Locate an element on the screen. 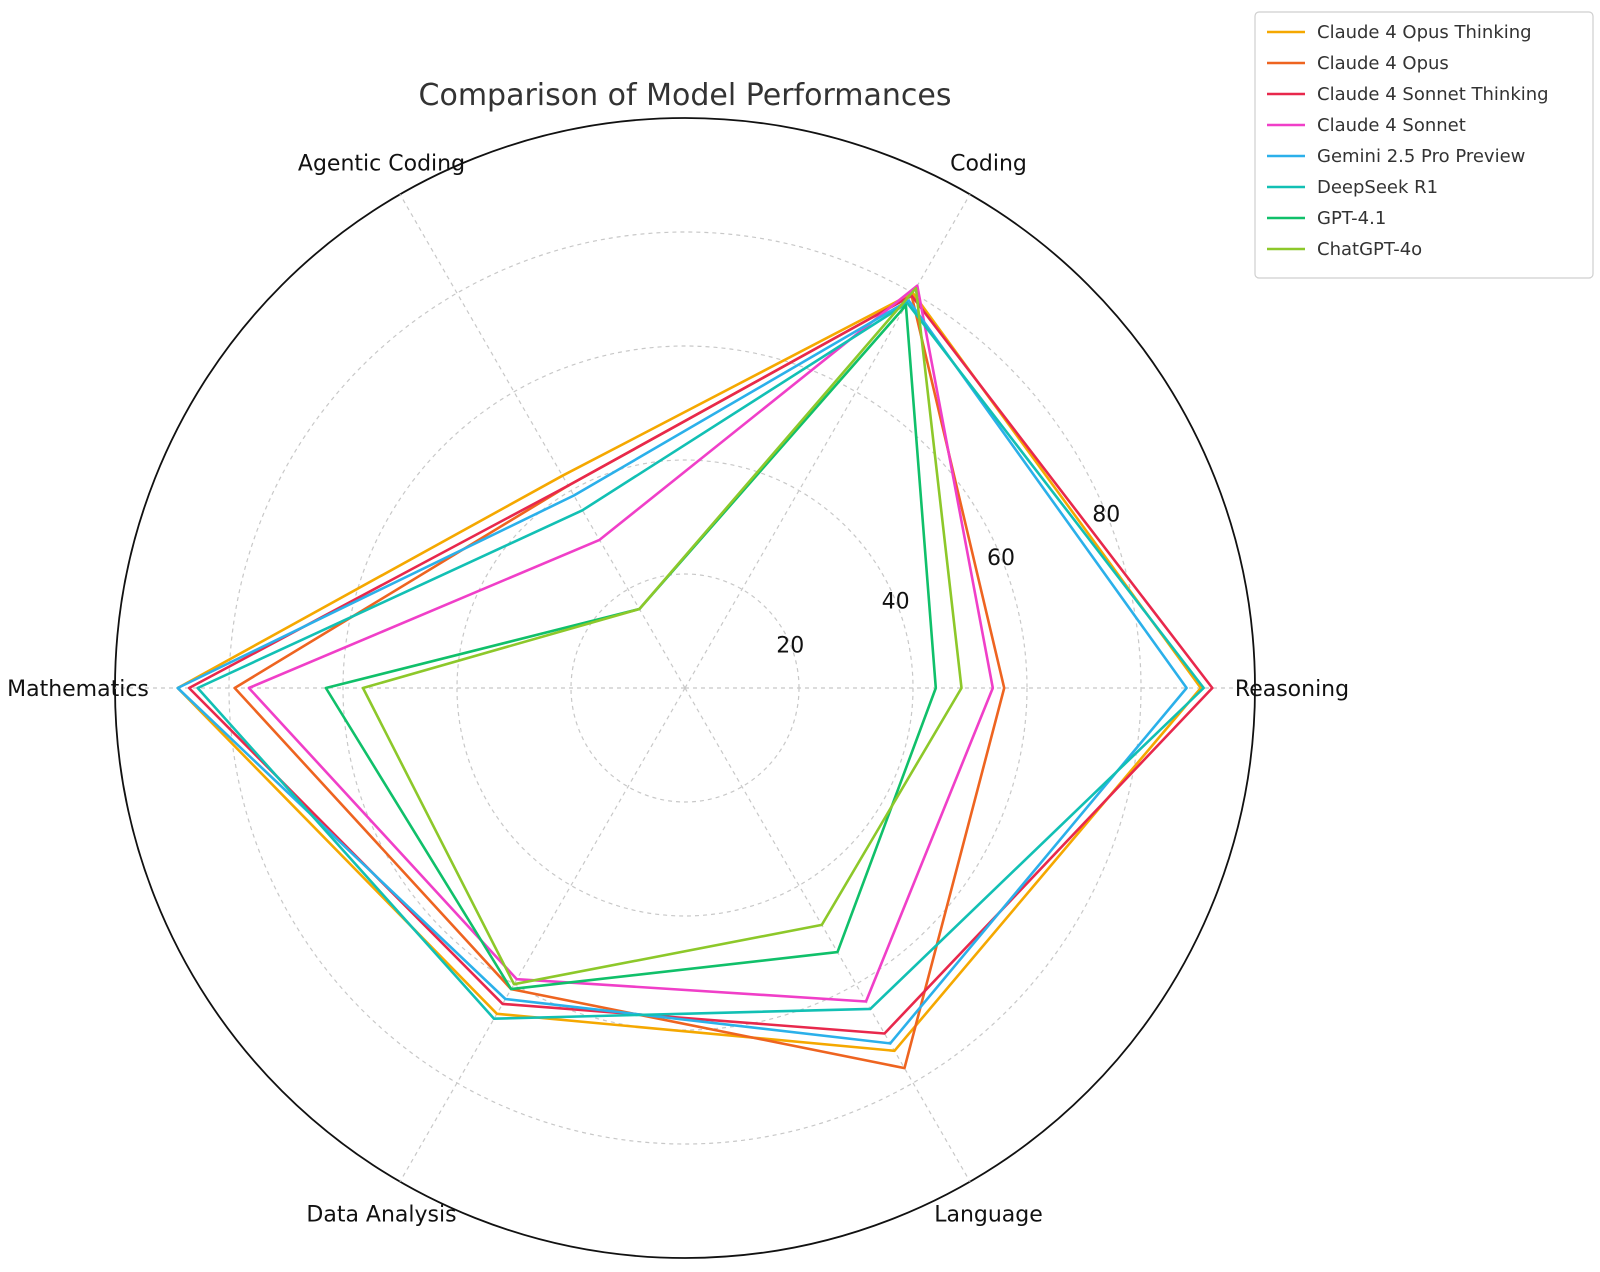 This screenshot has width=1600, height=1272. legend-label-2: Claude 4 Sonnet Thinking is located at coordinates (1433, 94).